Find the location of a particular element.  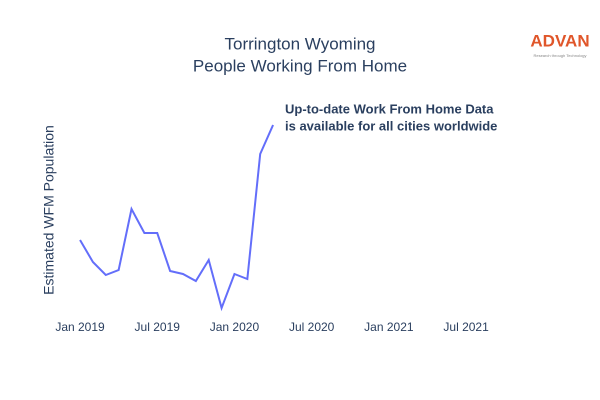

logo-tagline: Research through Technology is located at coordinates (559, 55).